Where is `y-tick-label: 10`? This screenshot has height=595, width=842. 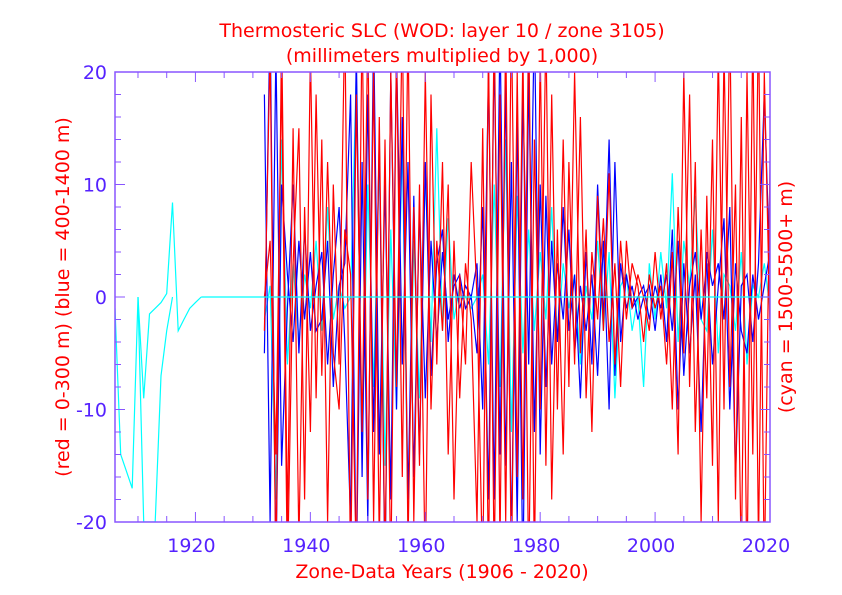 y-tick-label: 10 is located at coordinates (95, 186).